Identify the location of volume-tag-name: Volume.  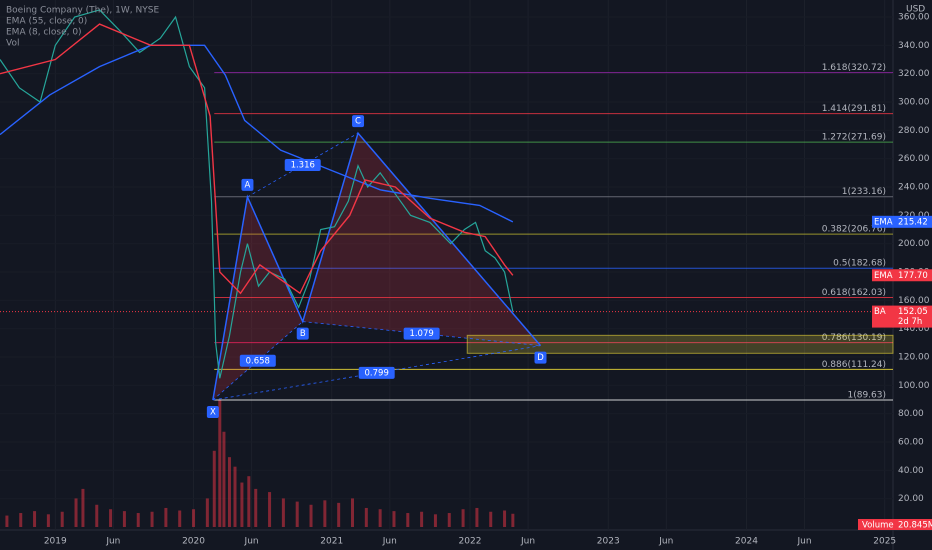
(878, 526).